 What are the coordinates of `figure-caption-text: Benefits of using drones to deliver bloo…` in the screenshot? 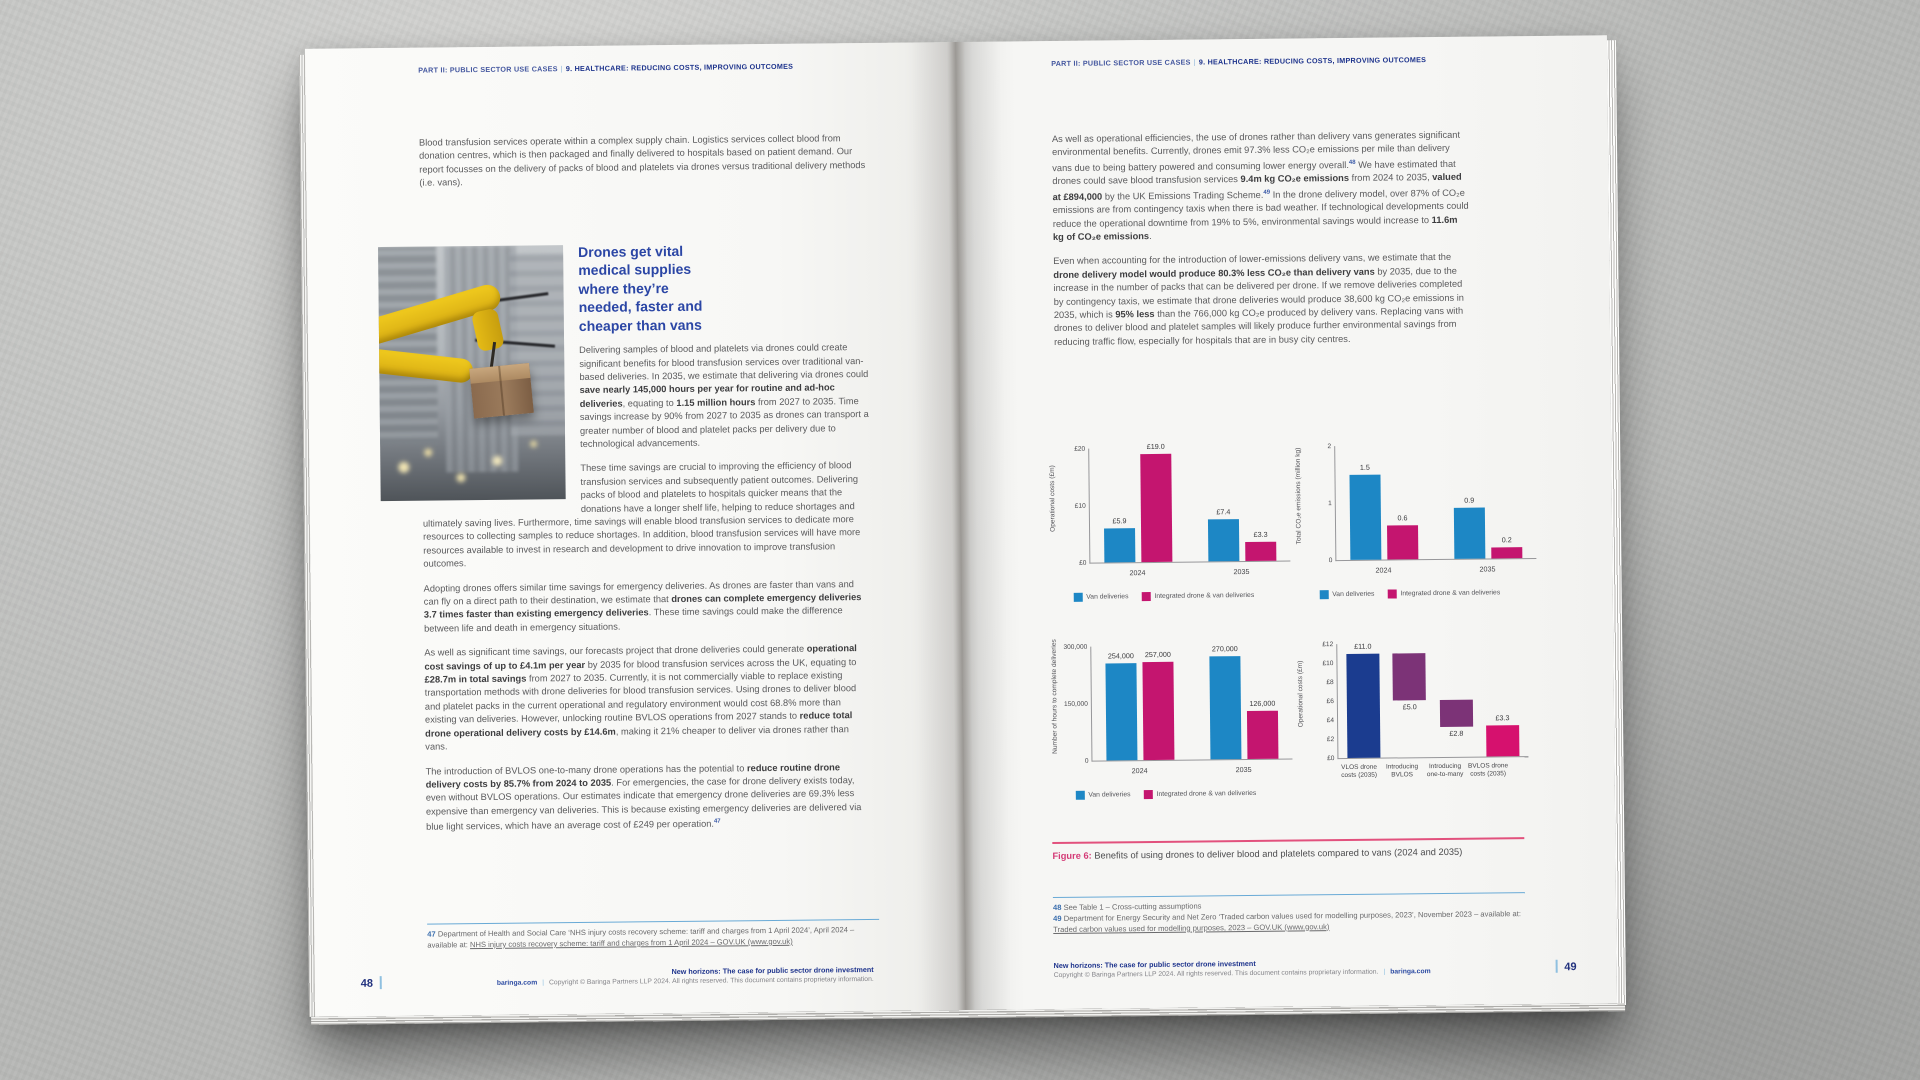 It's located at (1277, 853).